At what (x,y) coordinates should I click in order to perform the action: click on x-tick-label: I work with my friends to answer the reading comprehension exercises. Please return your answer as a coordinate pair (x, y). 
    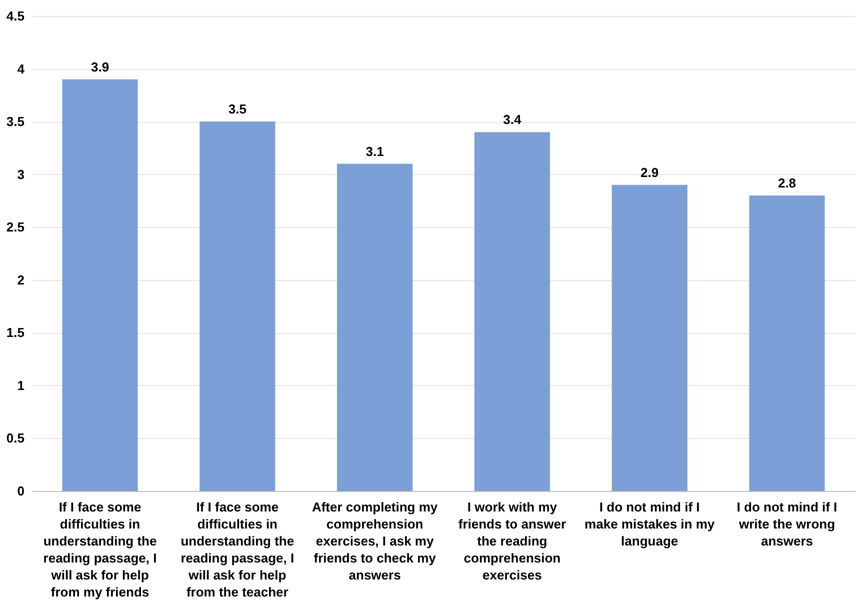
    Looking at the image, I should click on (512, 541).